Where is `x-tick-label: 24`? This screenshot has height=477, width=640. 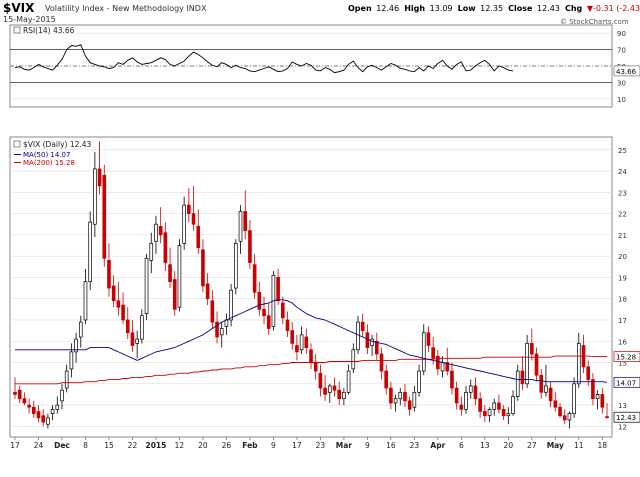 x-tick-label: 24 is located at coordinates (39, 445).